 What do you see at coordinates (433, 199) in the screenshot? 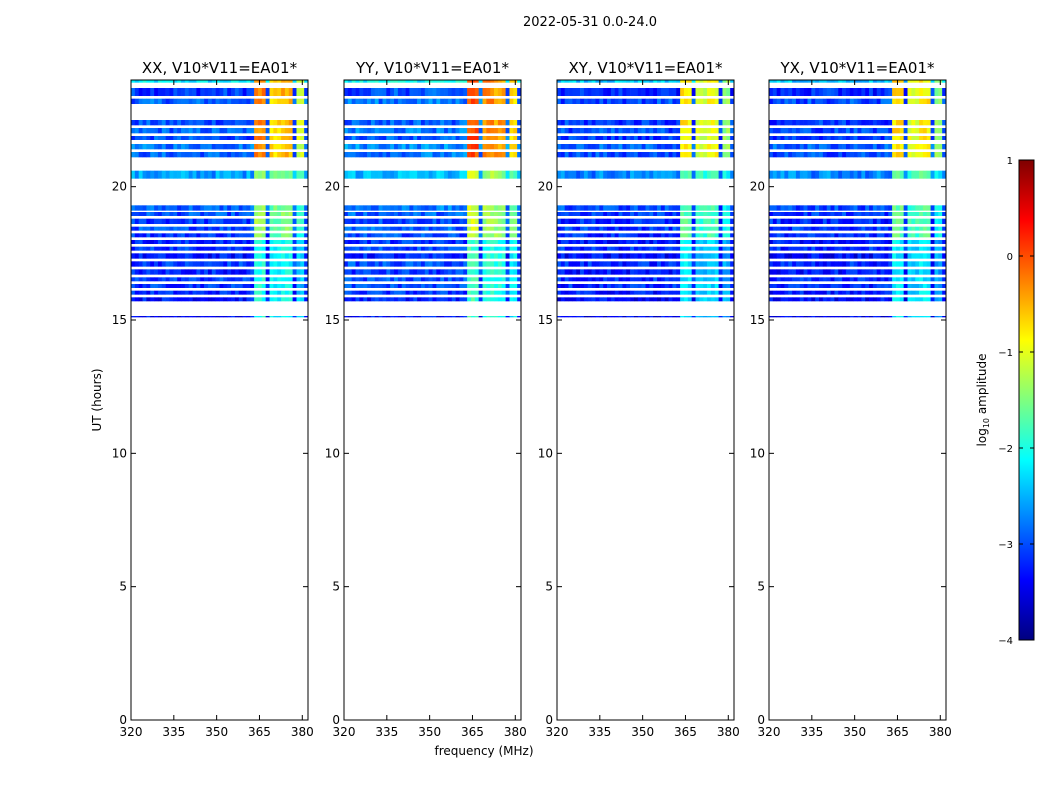
I see `heatmap-cells` at bounding box center [433, 199].